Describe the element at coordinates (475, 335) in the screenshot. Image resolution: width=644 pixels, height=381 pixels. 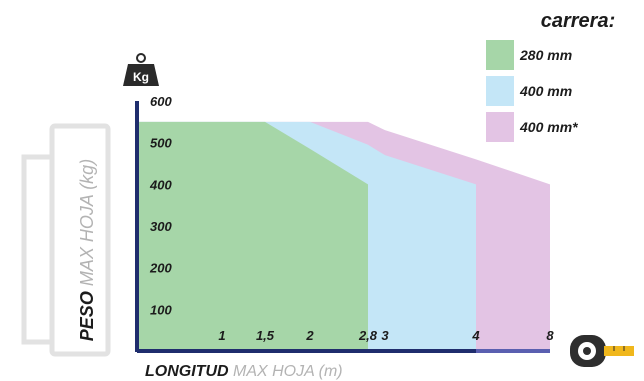
I see `x-tick-label: 4` at that location.